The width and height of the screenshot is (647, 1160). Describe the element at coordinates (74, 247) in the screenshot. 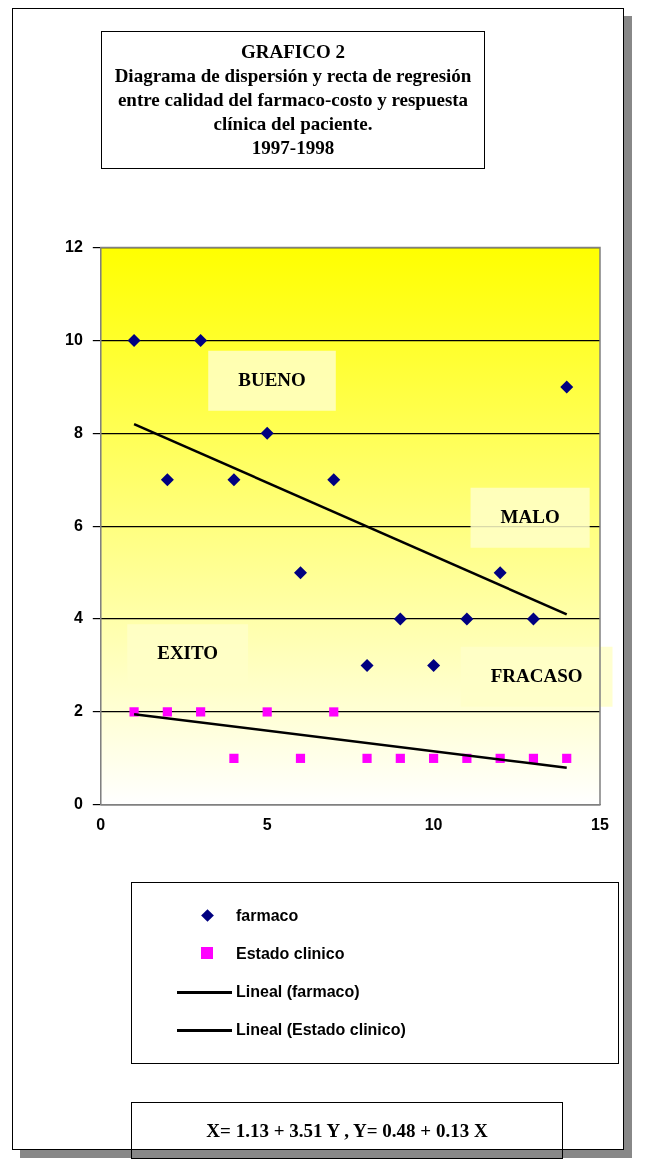

I see `y-tick-label: 12` at that location.